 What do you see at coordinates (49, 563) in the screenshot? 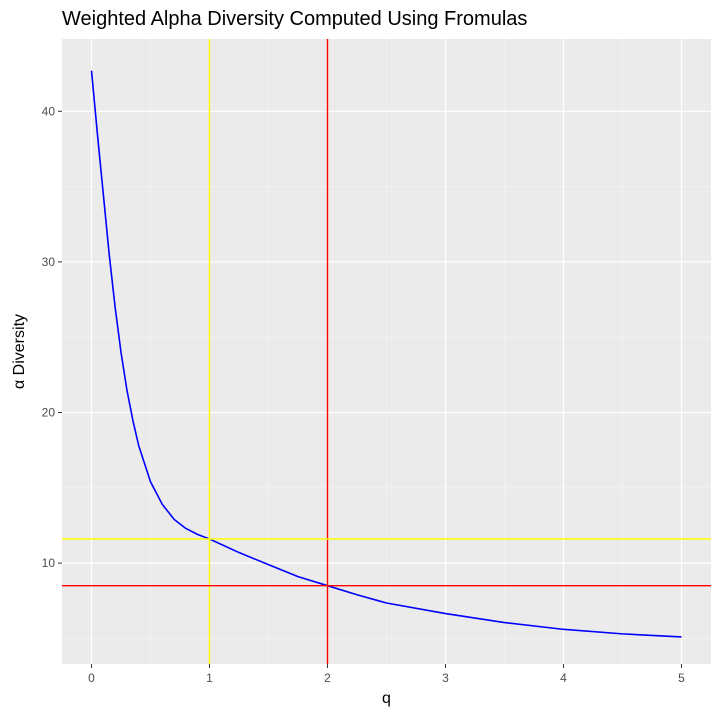
I see `y-tick-label: 10` at bounding box center [49, 563].